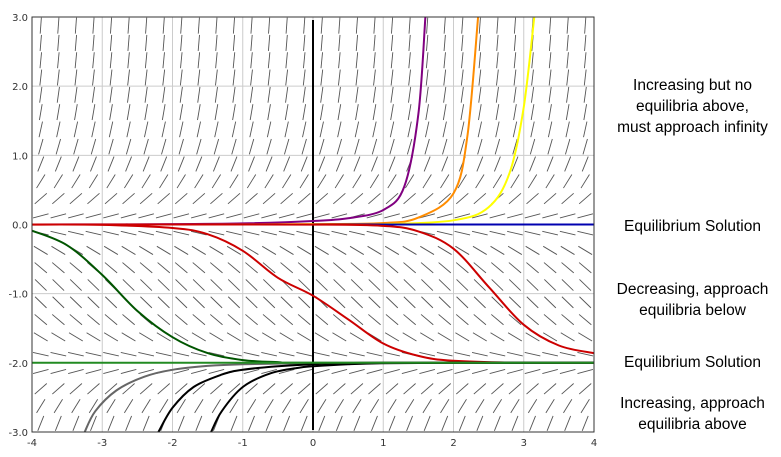 The height and width of the screenshot is (457, 781). I want to click on annotation-equilibrium-bottom: Equilibrium Solution, so click(692, 362).